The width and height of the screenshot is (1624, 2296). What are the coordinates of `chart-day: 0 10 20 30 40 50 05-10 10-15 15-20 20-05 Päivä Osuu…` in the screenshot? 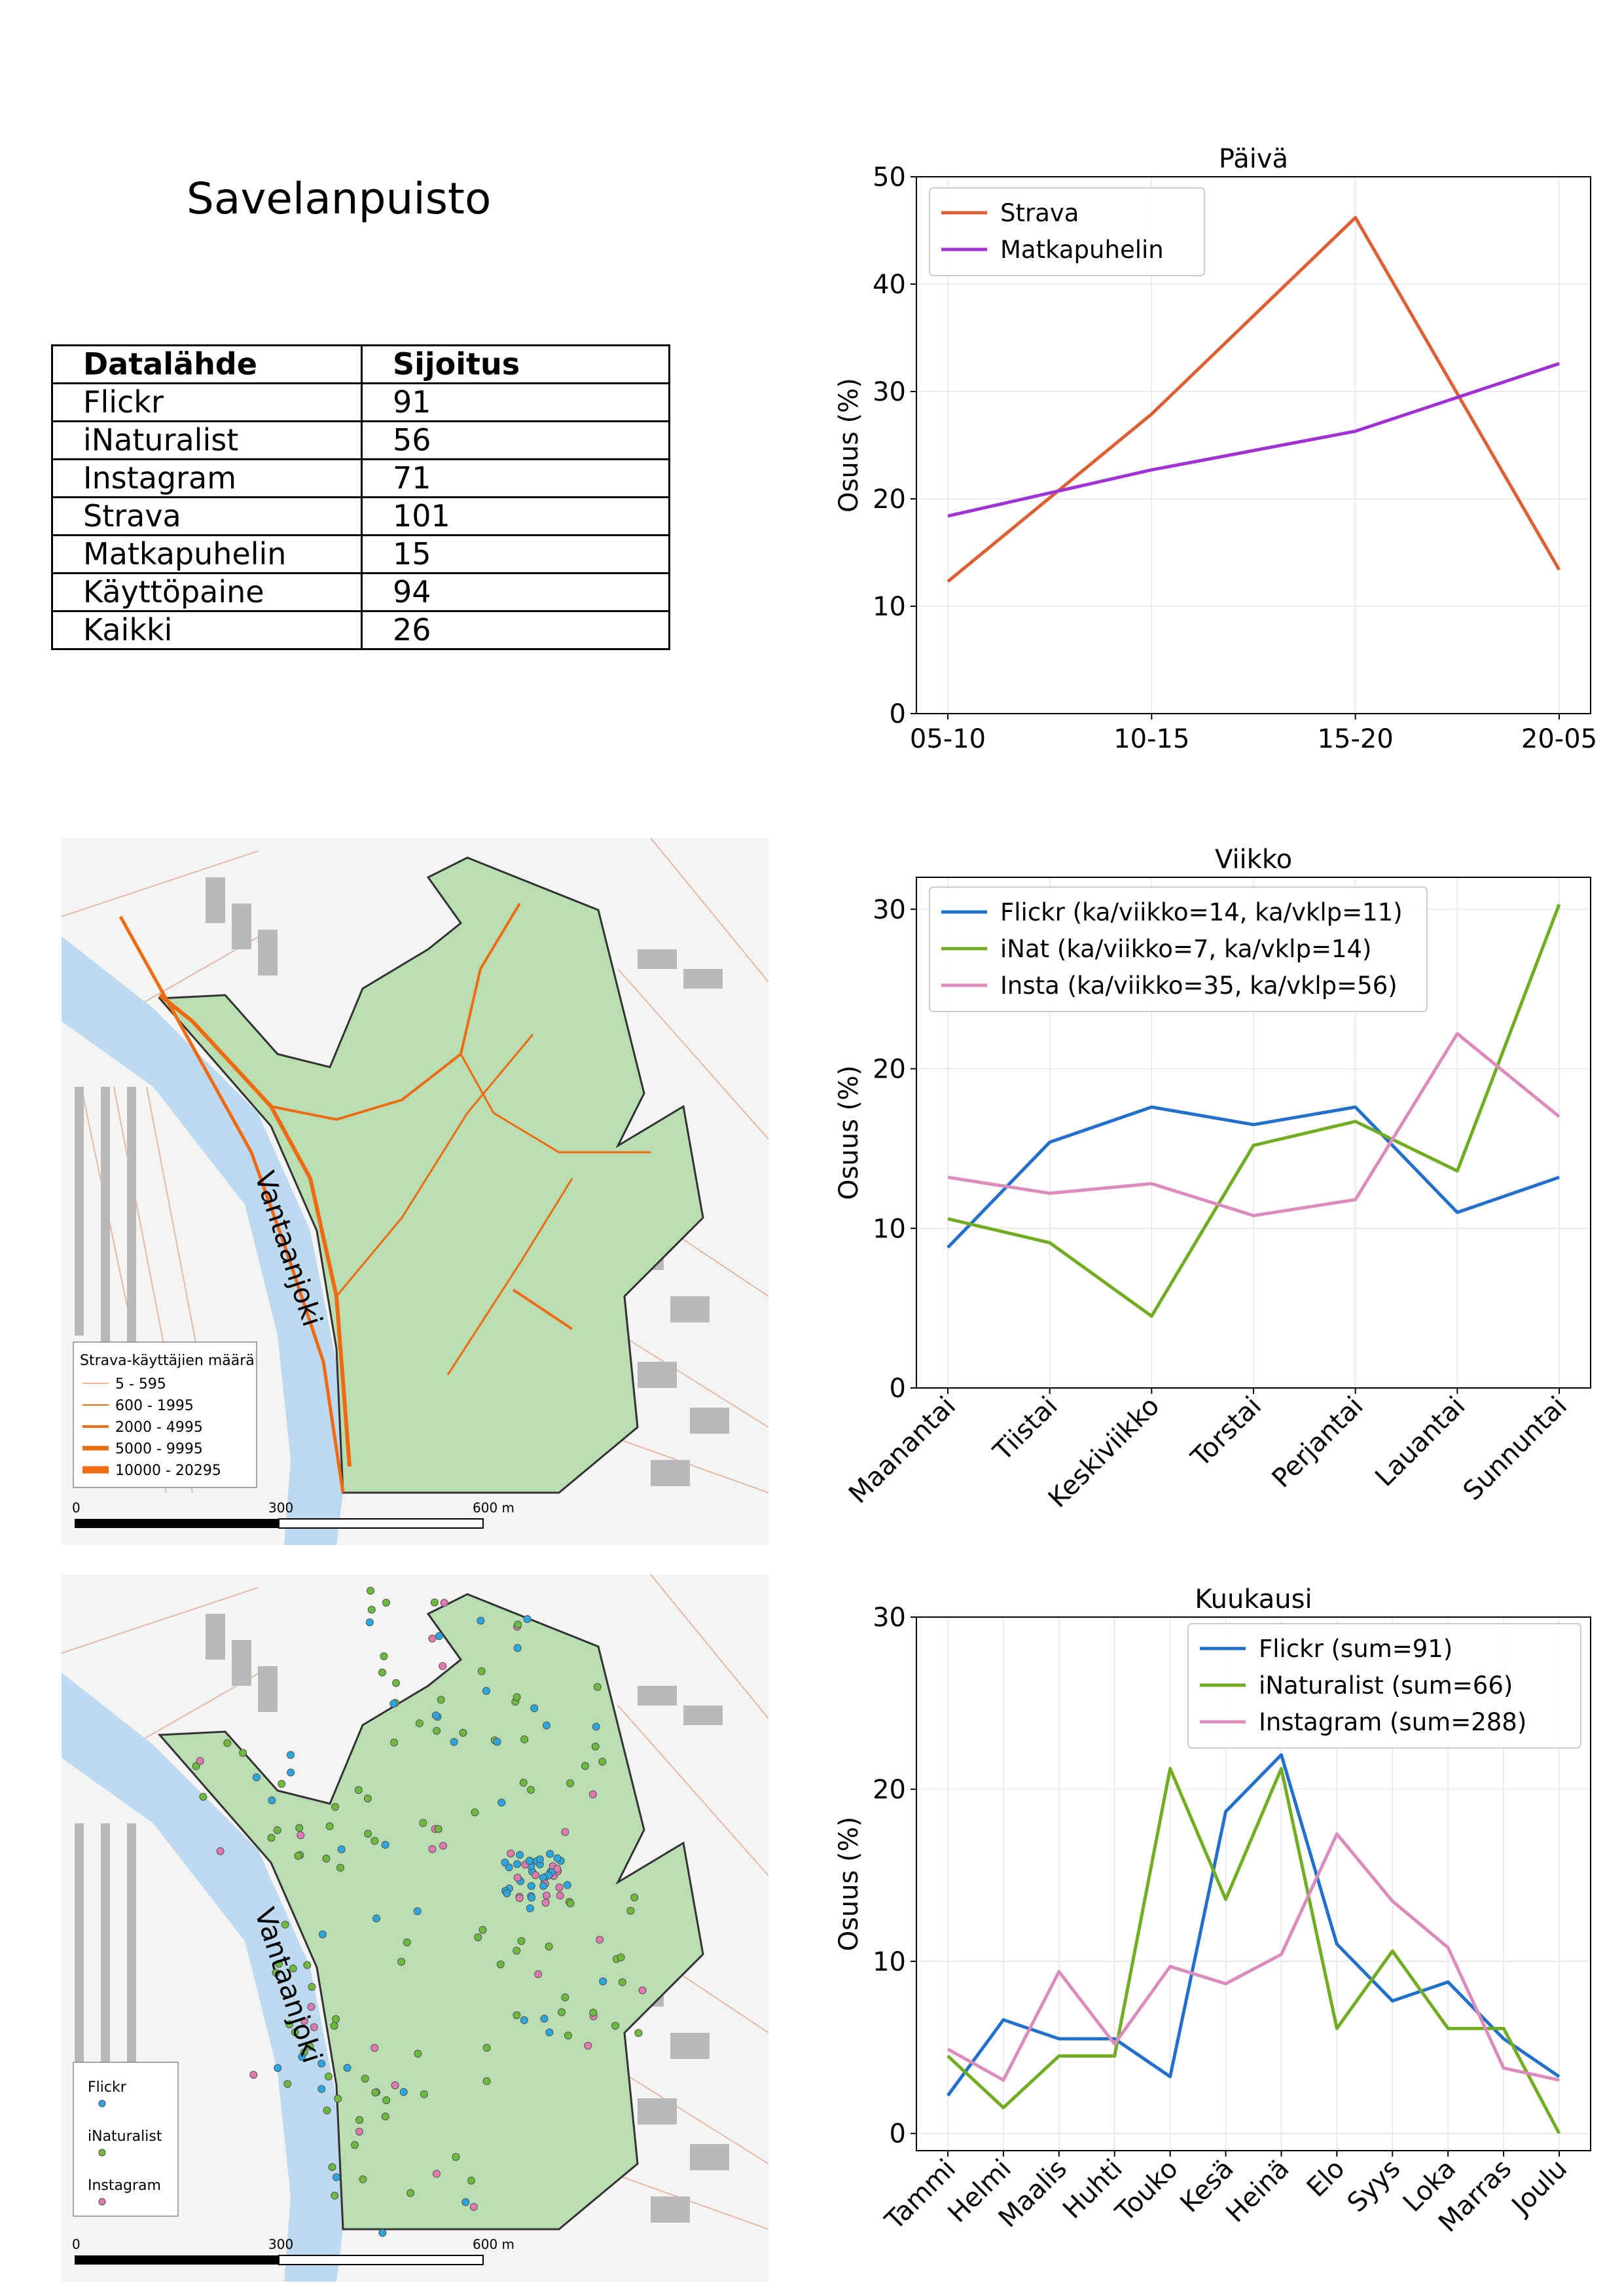 It's located at (1215, 449).